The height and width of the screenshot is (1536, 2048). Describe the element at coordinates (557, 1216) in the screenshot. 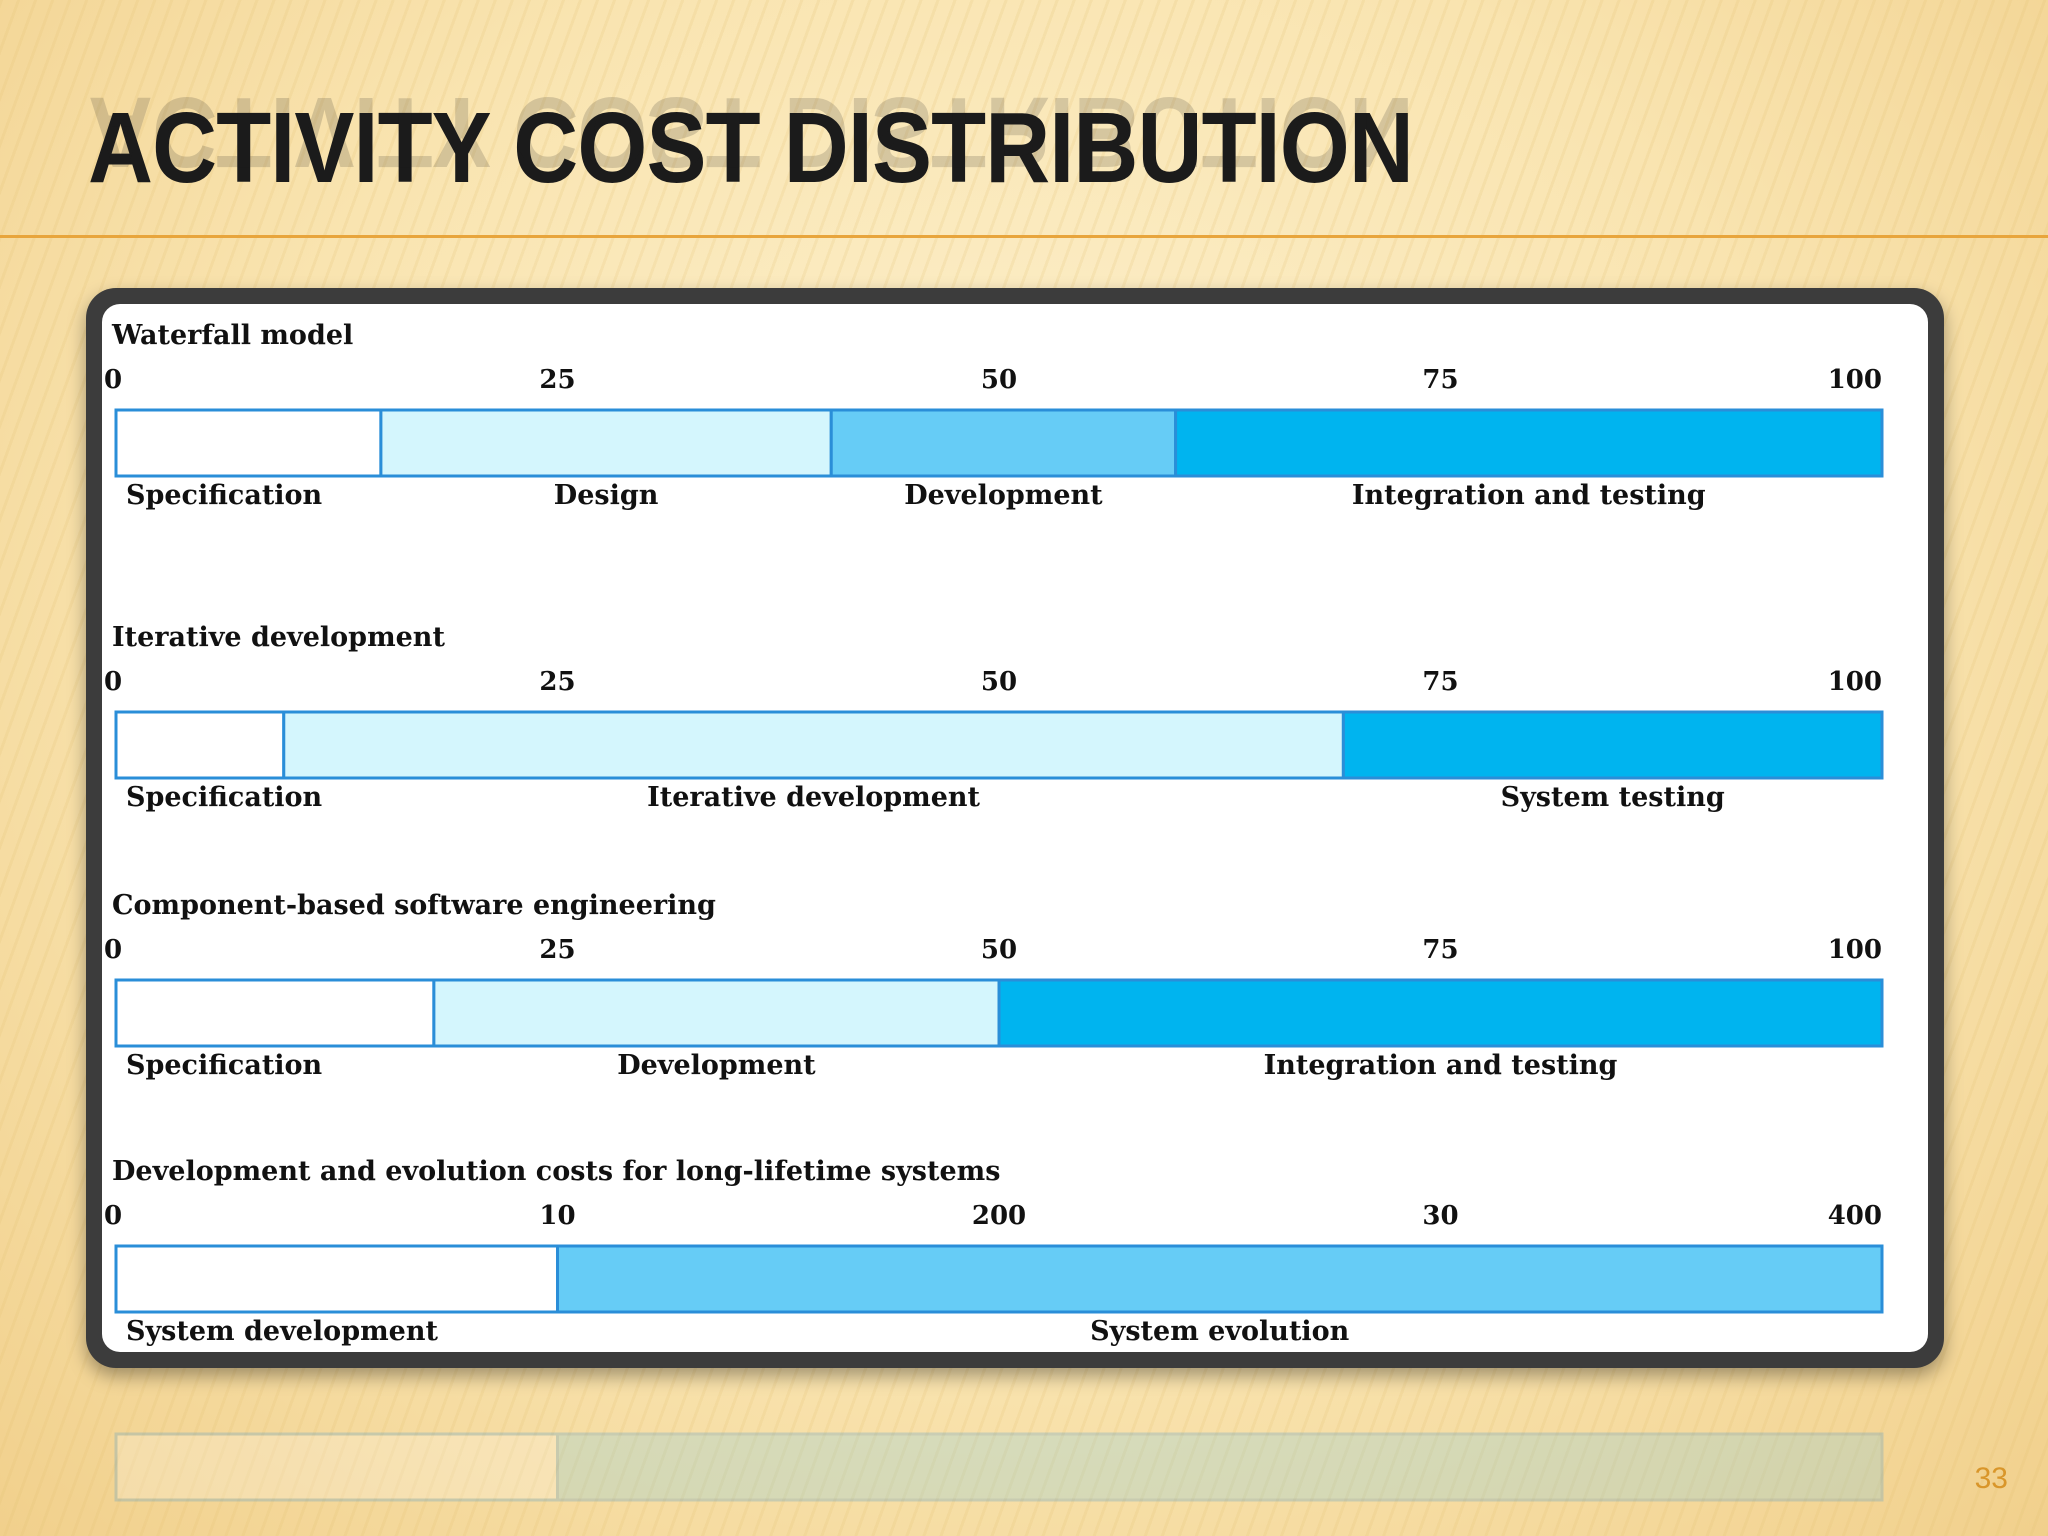

I see `tick-label: 10` at that location.